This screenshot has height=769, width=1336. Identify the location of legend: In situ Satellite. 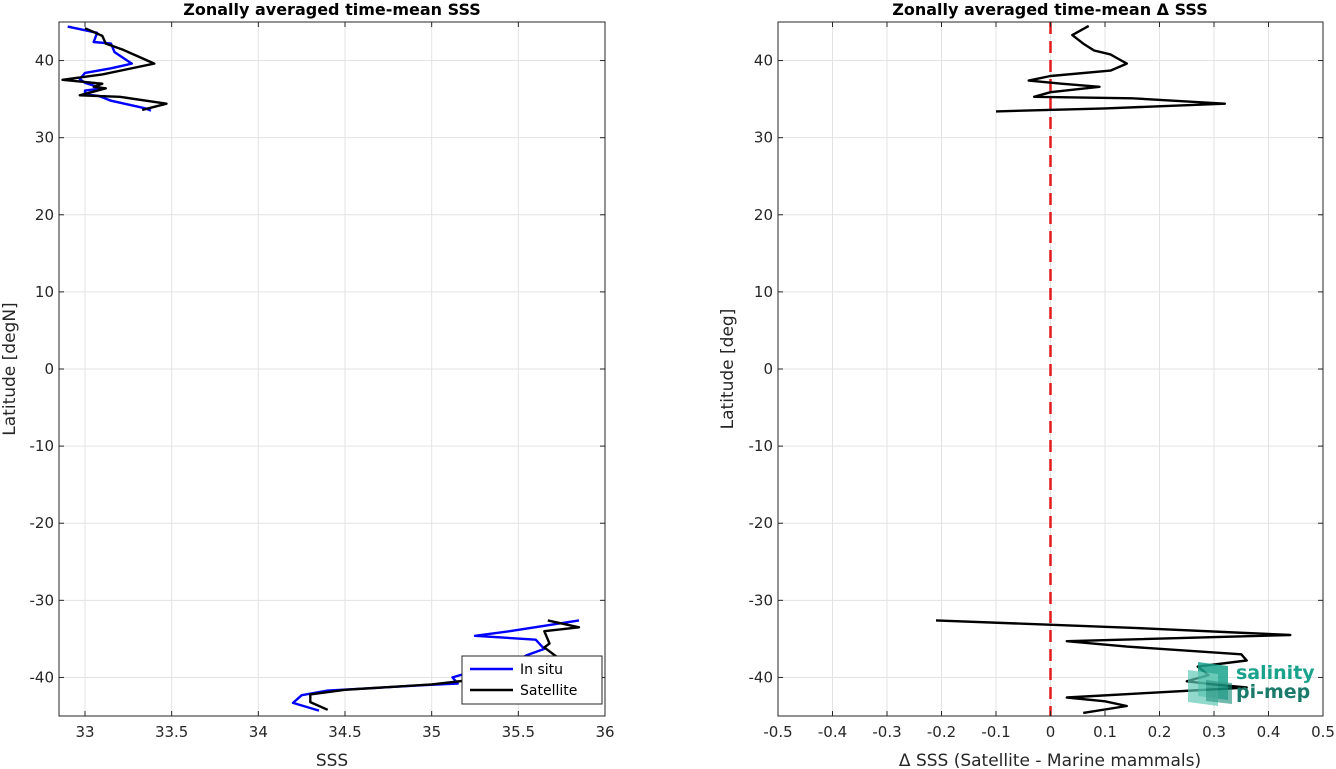
(532, 680).